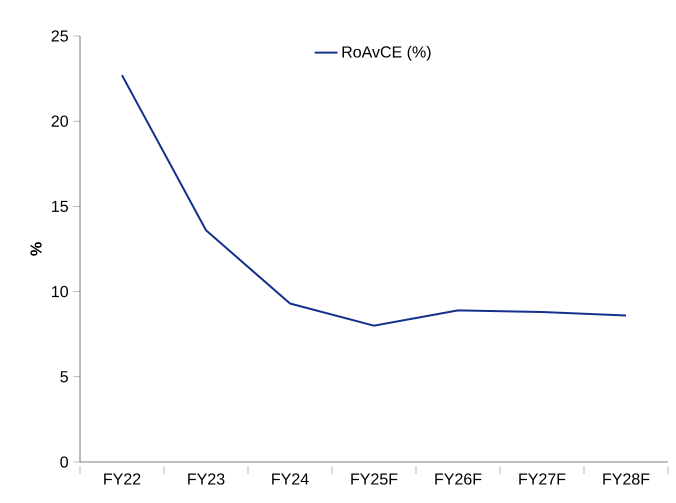 This screenshot has width=676, height=503. Describe the element at coordinates (542, 479) in the screenshot. I see `x-tick-label: FY27F` at that location.